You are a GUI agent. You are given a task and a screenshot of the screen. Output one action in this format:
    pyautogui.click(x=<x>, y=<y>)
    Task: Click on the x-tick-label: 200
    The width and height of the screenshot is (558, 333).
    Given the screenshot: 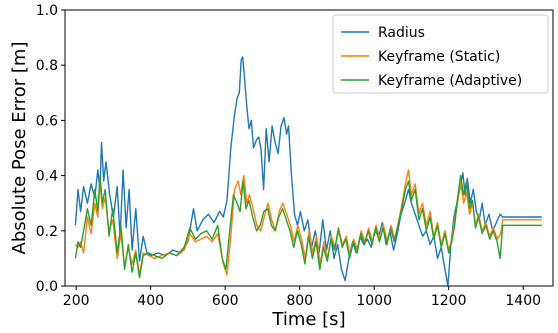 What is the action you would take?
    pyautogui.click(x=76, y=301)
    